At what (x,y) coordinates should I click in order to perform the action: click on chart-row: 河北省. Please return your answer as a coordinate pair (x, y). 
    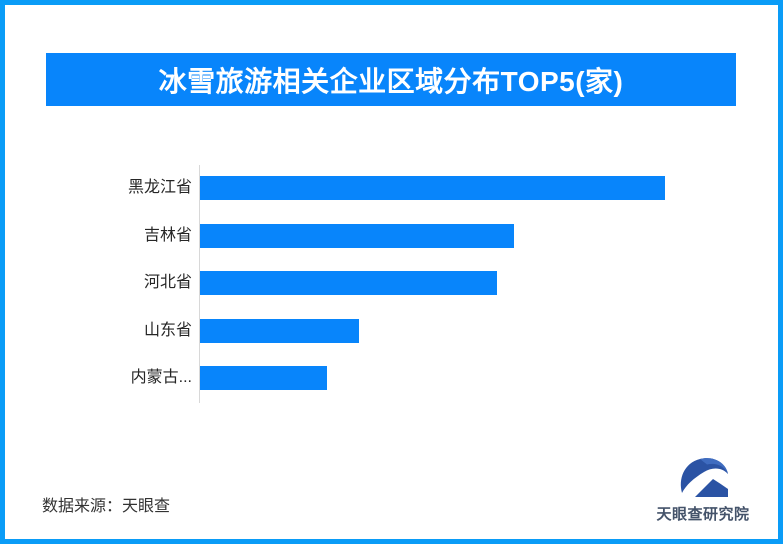
    Looking at the image, I should click on (268, 283).